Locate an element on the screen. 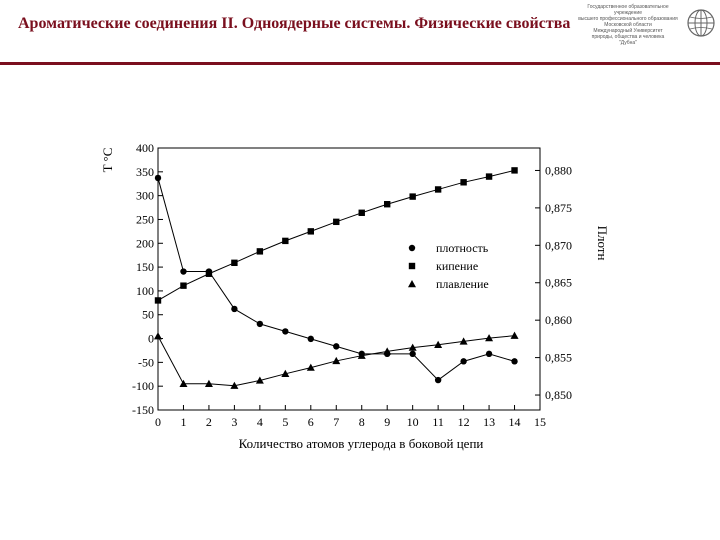 The width and height of the screenshot is (720, 540). series-triangle is located at coordinates (336, 360).